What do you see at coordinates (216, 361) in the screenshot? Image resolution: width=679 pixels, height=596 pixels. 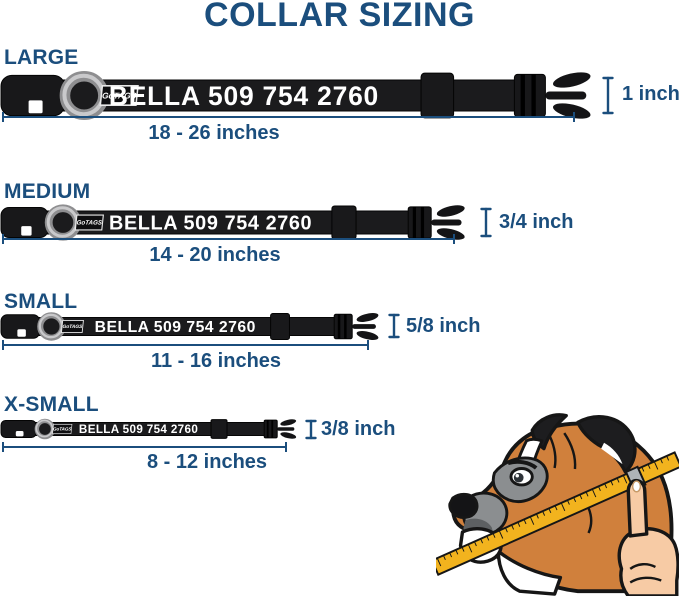 I see `length-range: 11 - 16 inches` at bounding box center [216, 361].